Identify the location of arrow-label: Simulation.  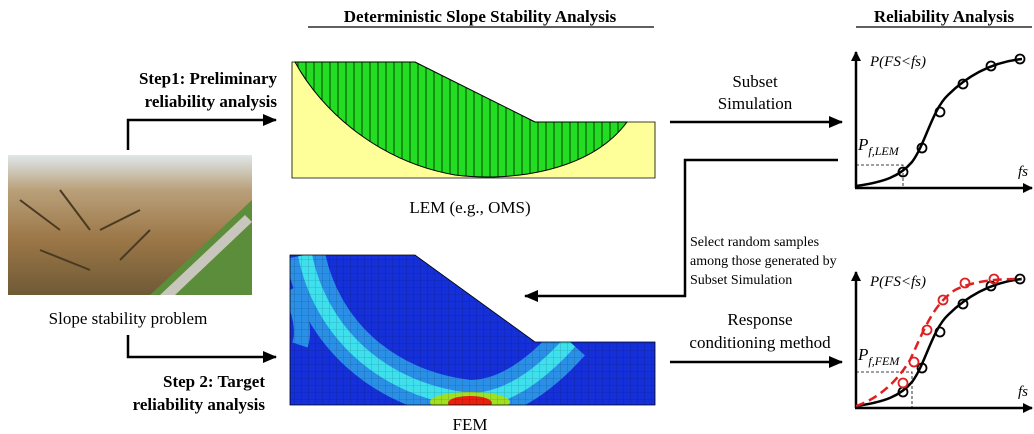
(755, 103).